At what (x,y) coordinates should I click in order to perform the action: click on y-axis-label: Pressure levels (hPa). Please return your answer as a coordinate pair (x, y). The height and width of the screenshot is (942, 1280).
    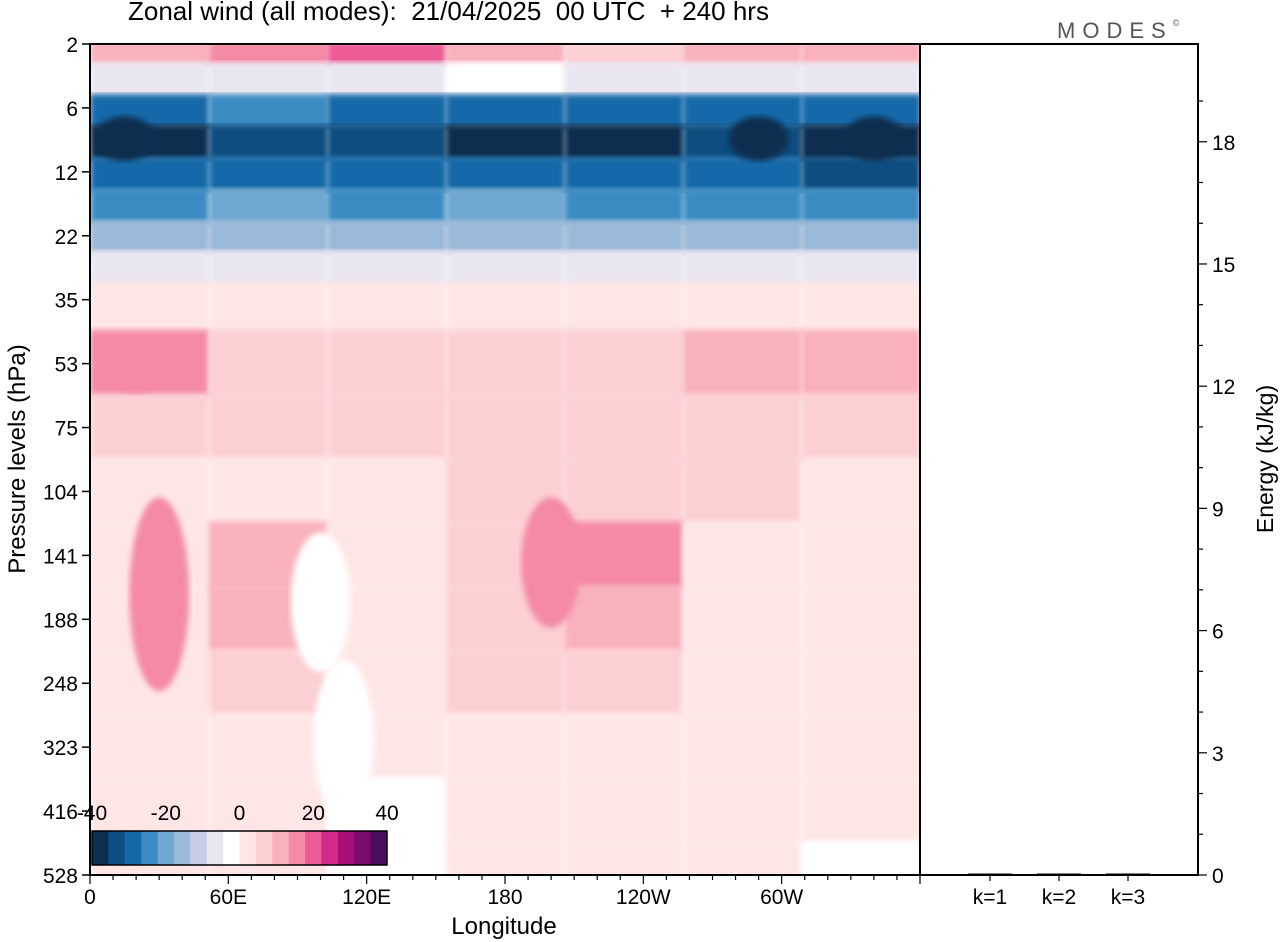
    Looking at the image, I should click on (17, 458).